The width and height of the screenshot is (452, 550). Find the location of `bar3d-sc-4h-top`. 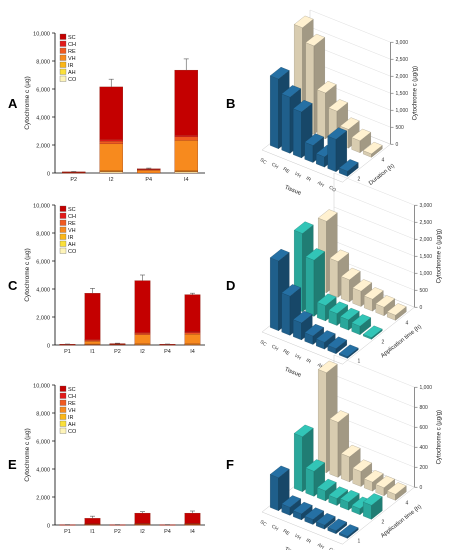

bar3d-sc-4h-top is located at coordinates (327, 366).